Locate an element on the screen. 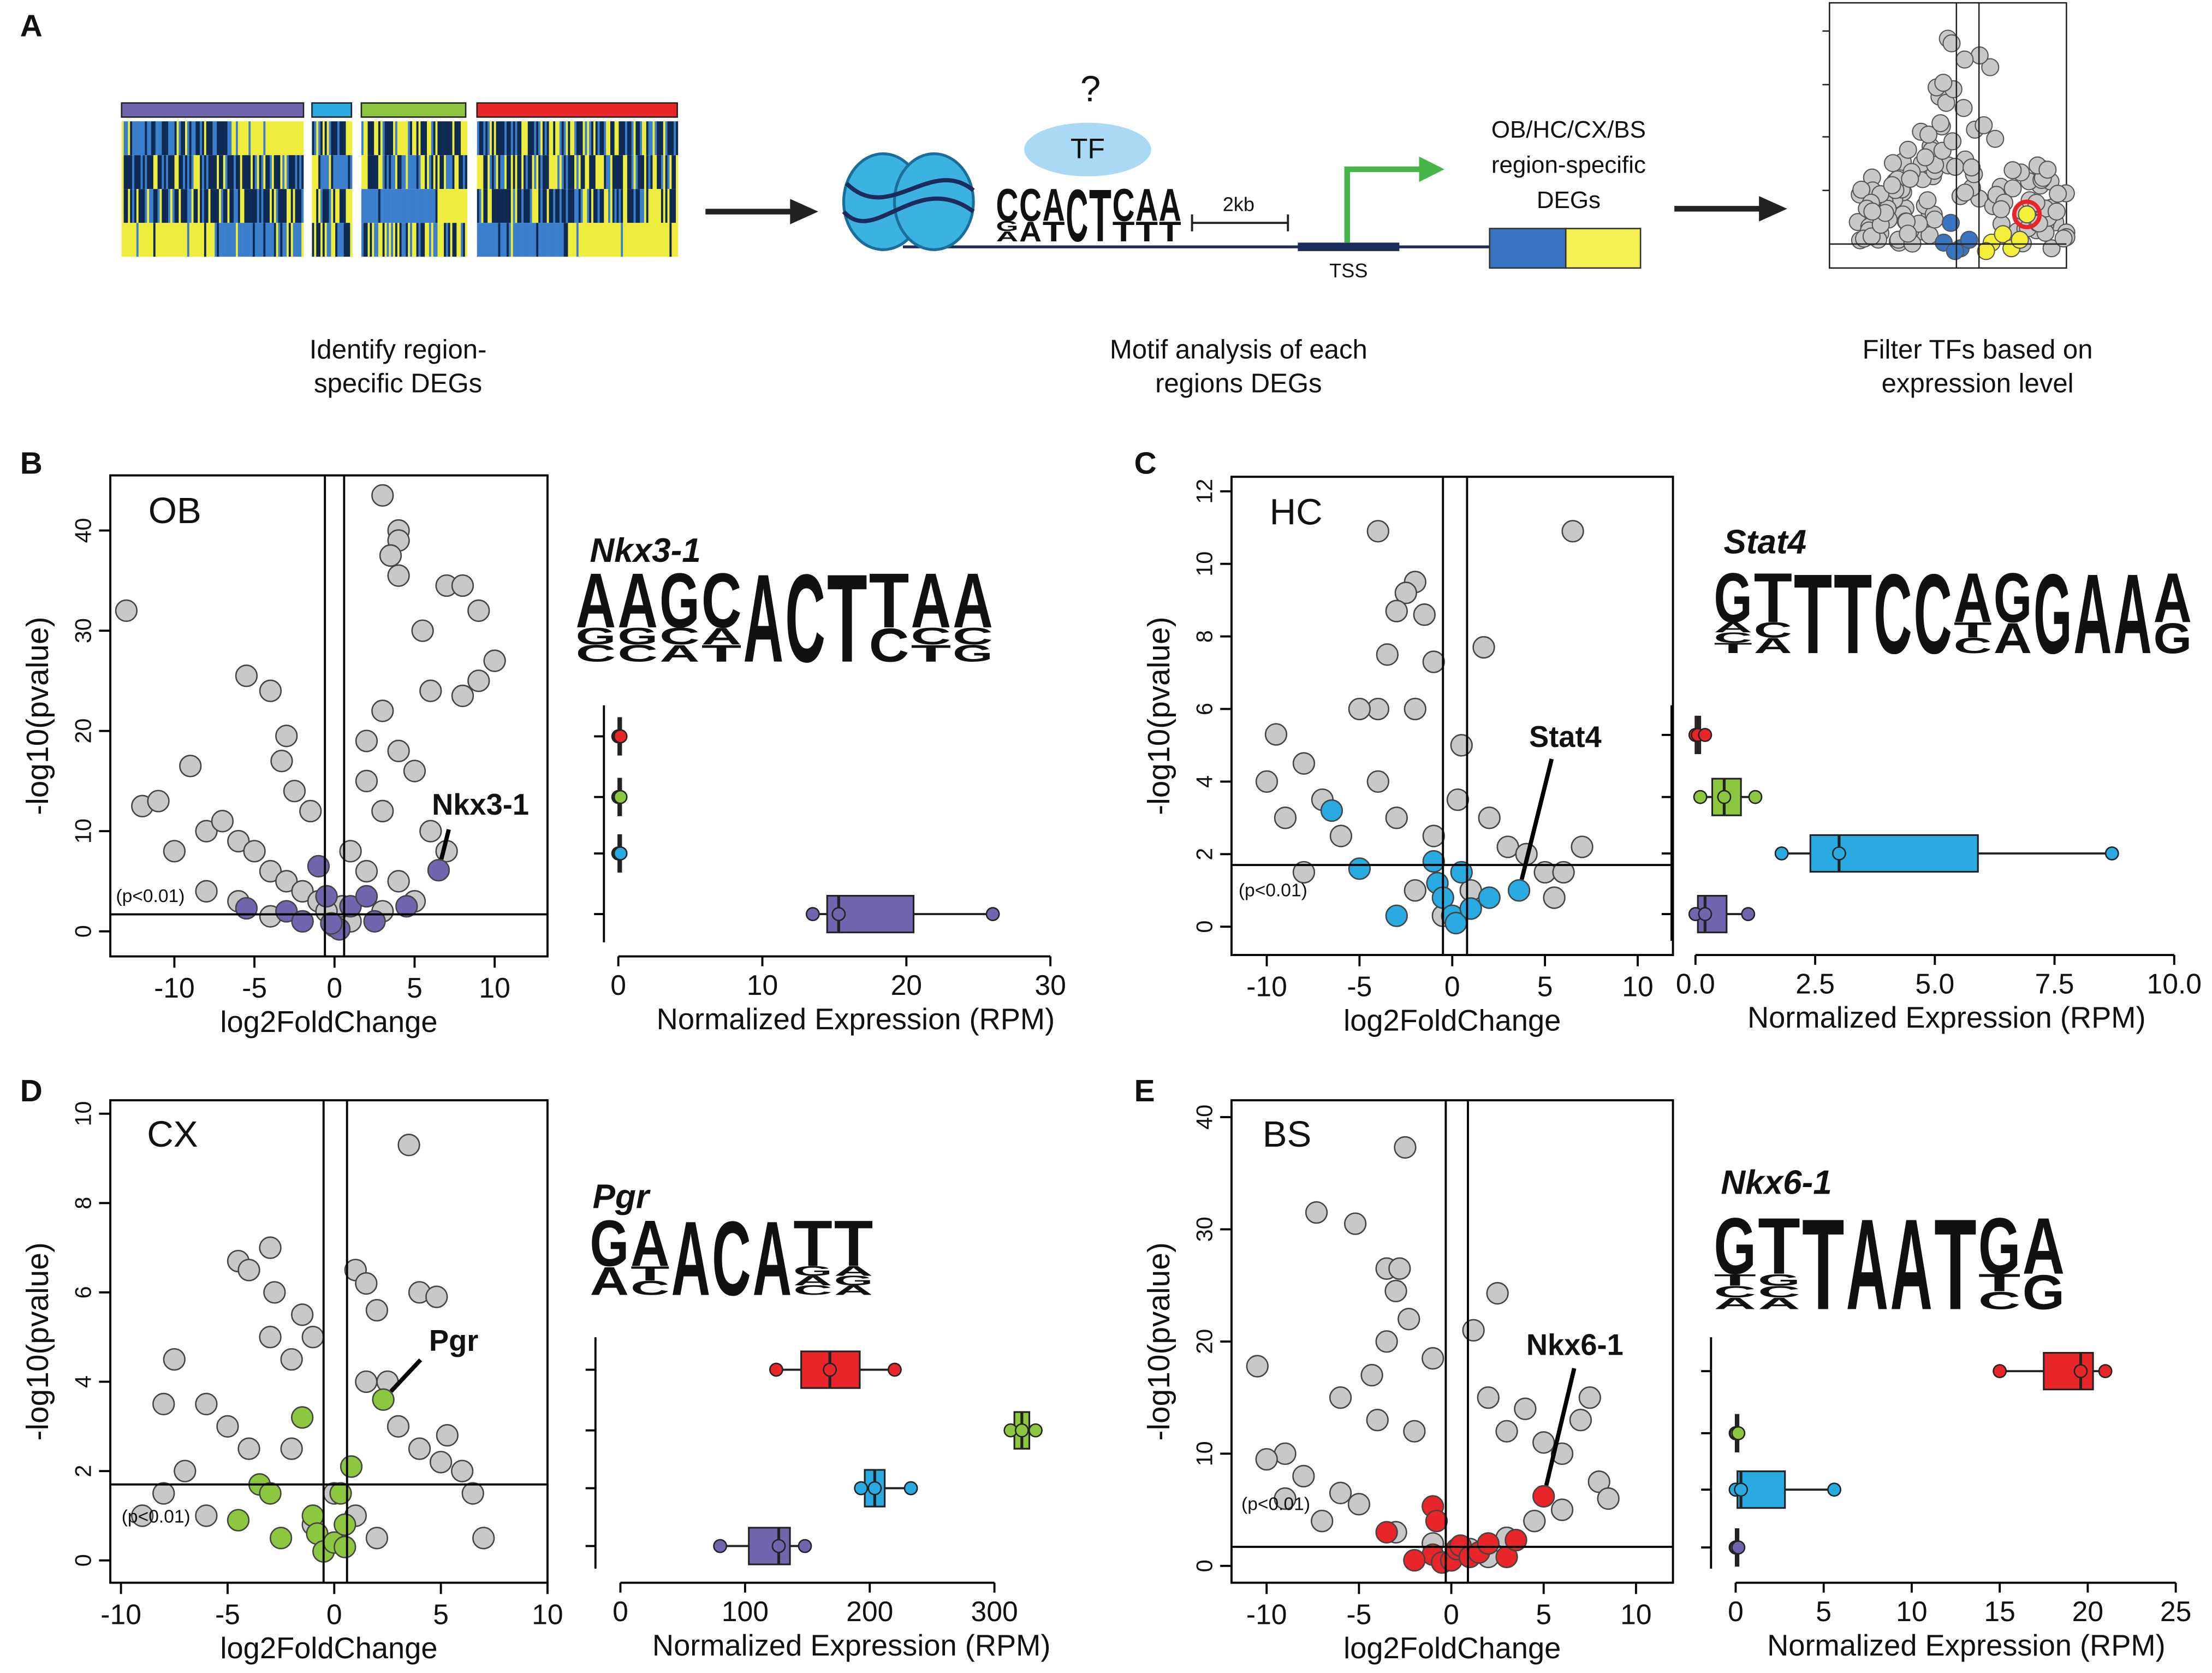 This screenshot has height=1673, width=2212. y-axis-label: -log10(pvalue) is located at coordinates (38, 1341).